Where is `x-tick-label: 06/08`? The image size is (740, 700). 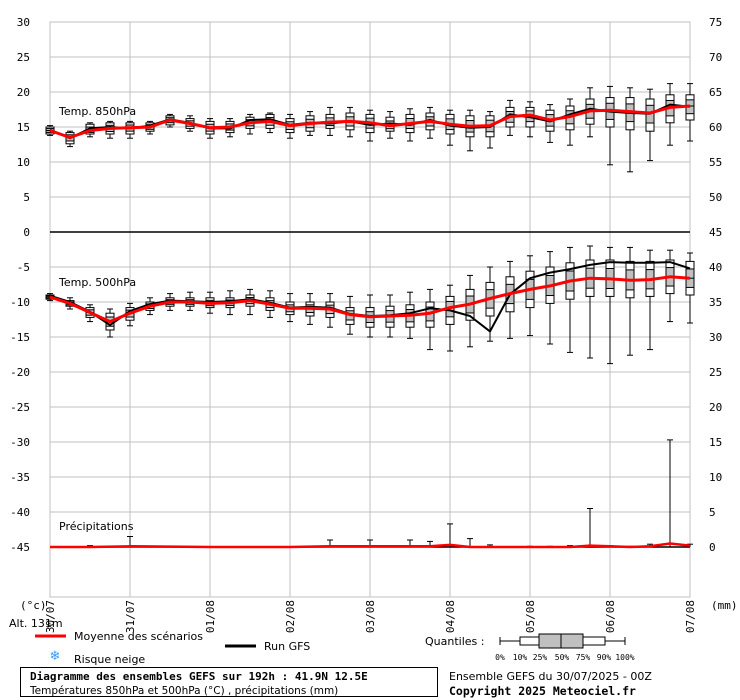
x-tick-label: 06/08 is located at coordinates (610, 616).